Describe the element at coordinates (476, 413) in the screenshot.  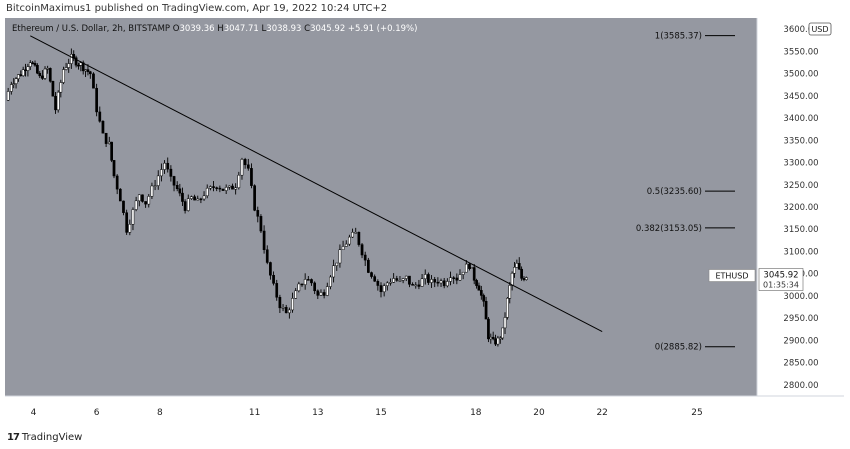
I see `x-tick-label: 18` at that location.